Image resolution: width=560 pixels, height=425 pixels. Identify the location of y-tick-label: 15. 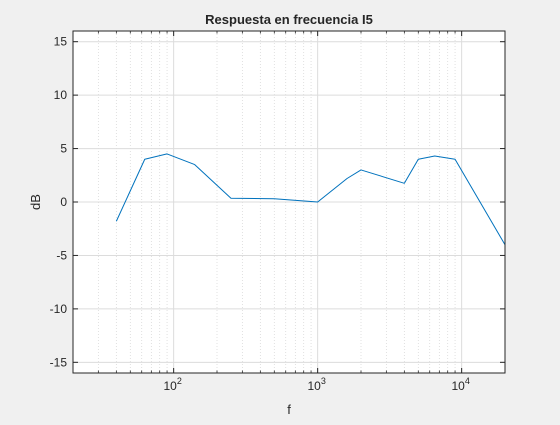
(61, 42).